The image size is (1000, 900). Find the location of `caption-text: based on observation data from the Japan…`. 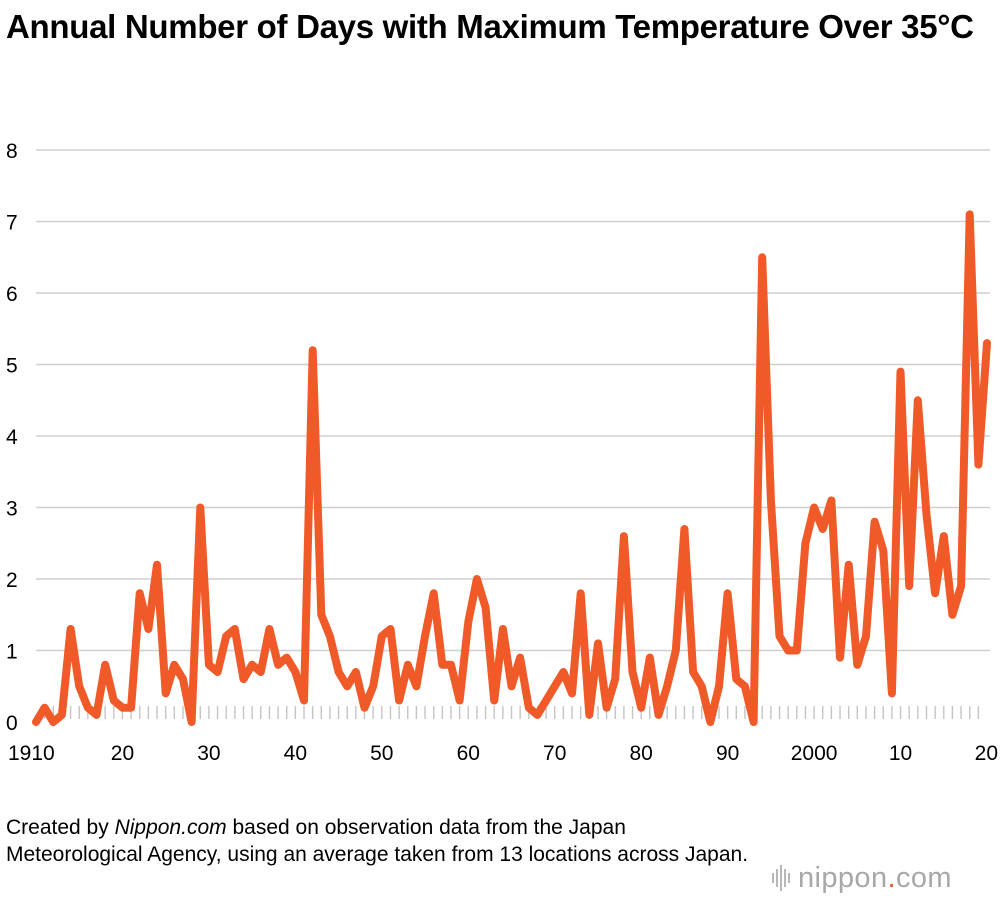

caption-text: based on observation data from the Japan… is located at coordinates (377, 841).